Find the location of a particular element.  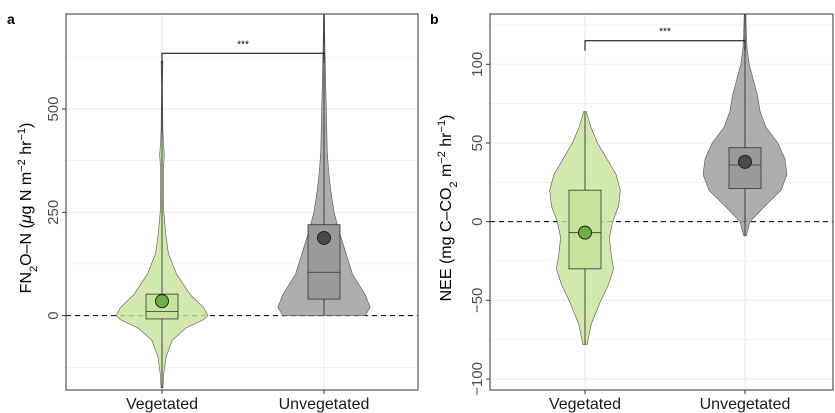

panel-b-vegetated-mean-point is located at coordinates (585, 232).